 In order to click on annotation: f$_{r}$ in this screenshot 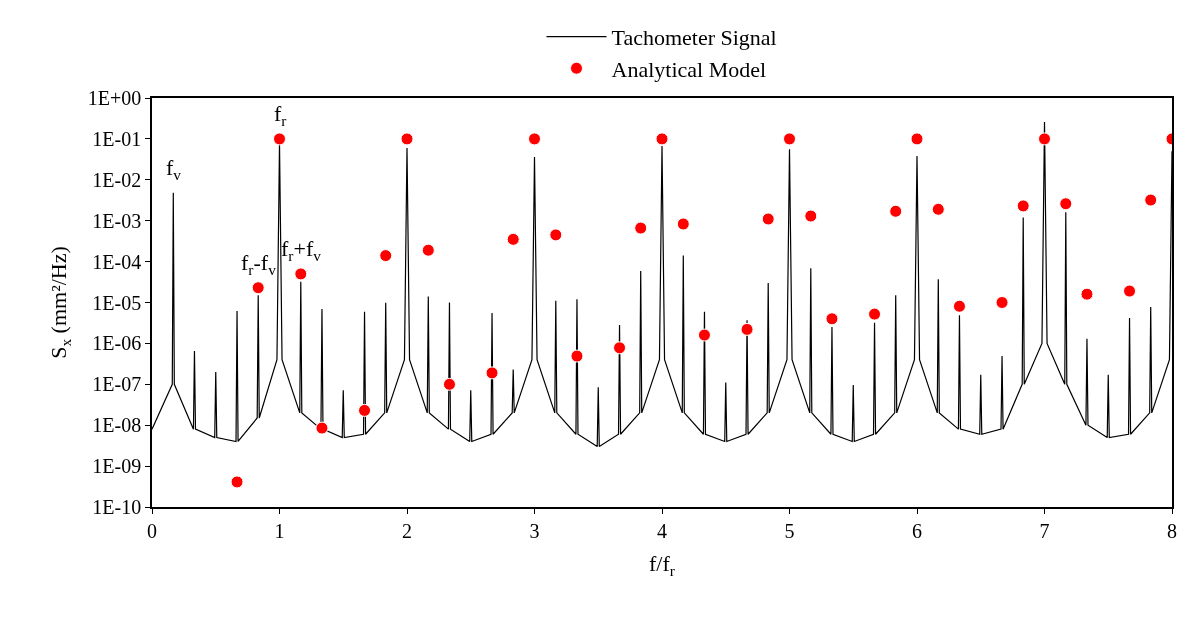, I will do `click(280, 115)`.